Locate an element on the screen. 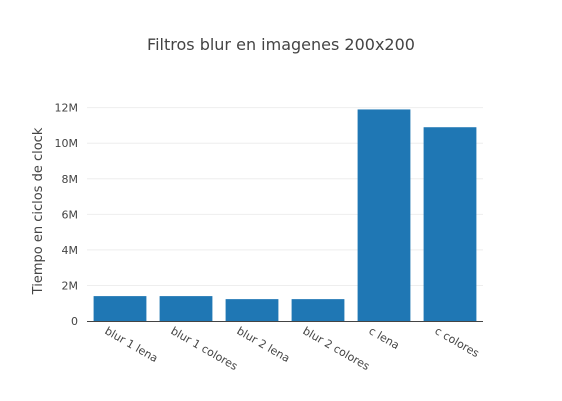 This screenshot has width=562, height=401. x-tick-label: blur 2 lena is located at coordinates (264, 344).